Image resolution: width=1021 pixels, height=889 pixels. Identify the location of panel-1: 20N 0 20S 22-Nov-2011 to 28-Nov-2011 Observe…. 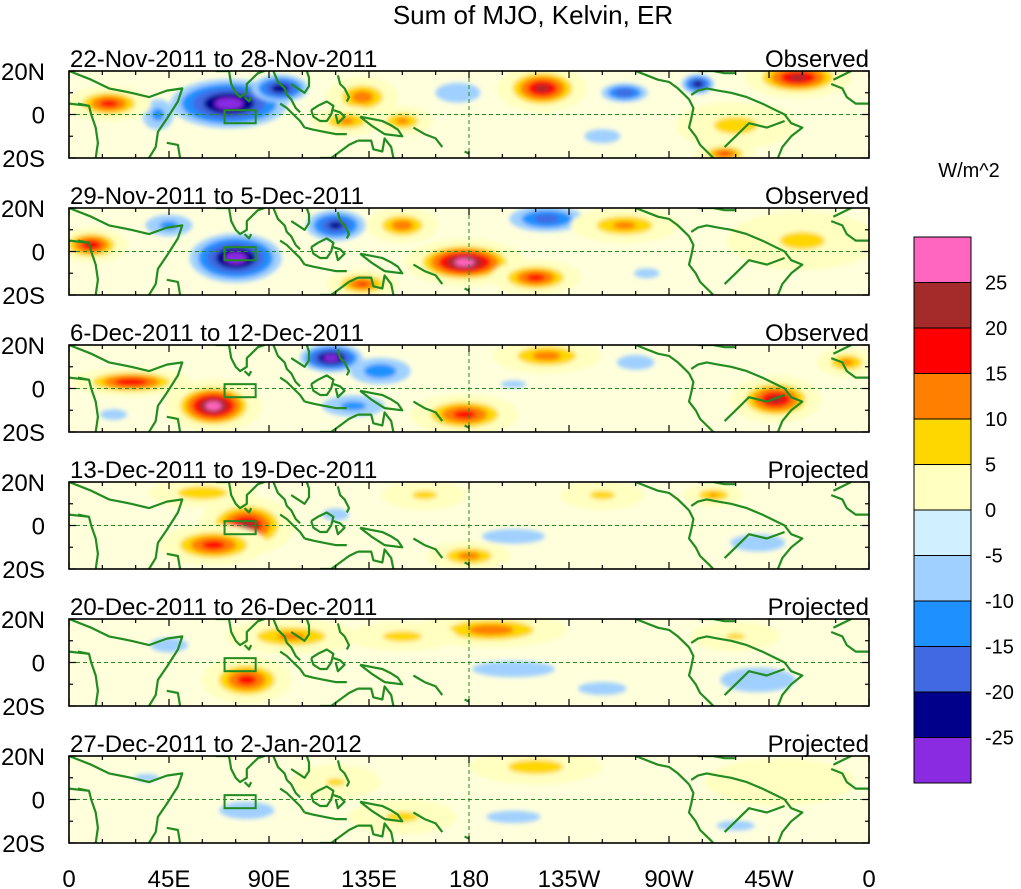
(435, 109).